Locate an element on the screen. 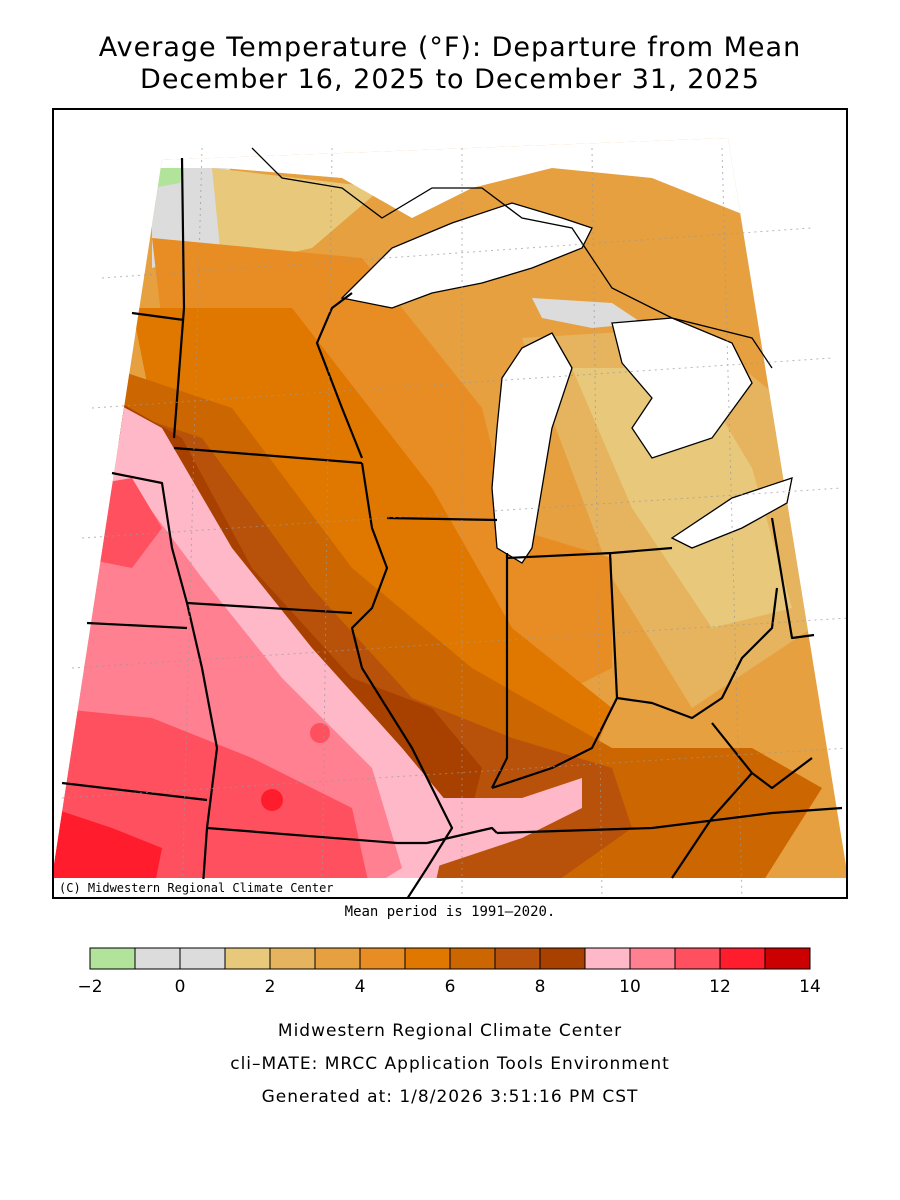 The width and height of the screenshot is (900, 1200). lake-superior-ice is located at coordinates (587, 313).